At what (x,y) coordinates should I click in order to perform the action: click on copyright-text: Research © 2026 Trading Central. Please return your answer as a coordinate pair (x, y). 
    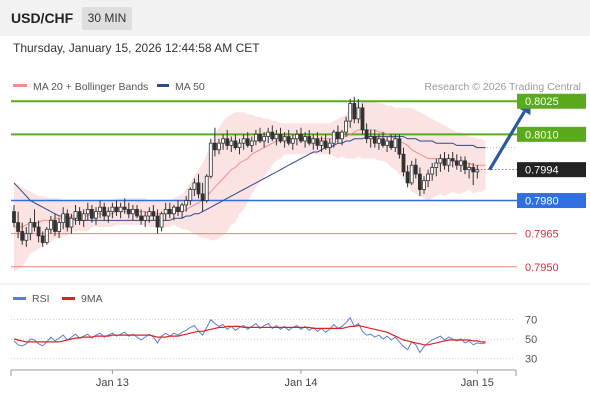
    Looking at the image, I should click on (502, 87).